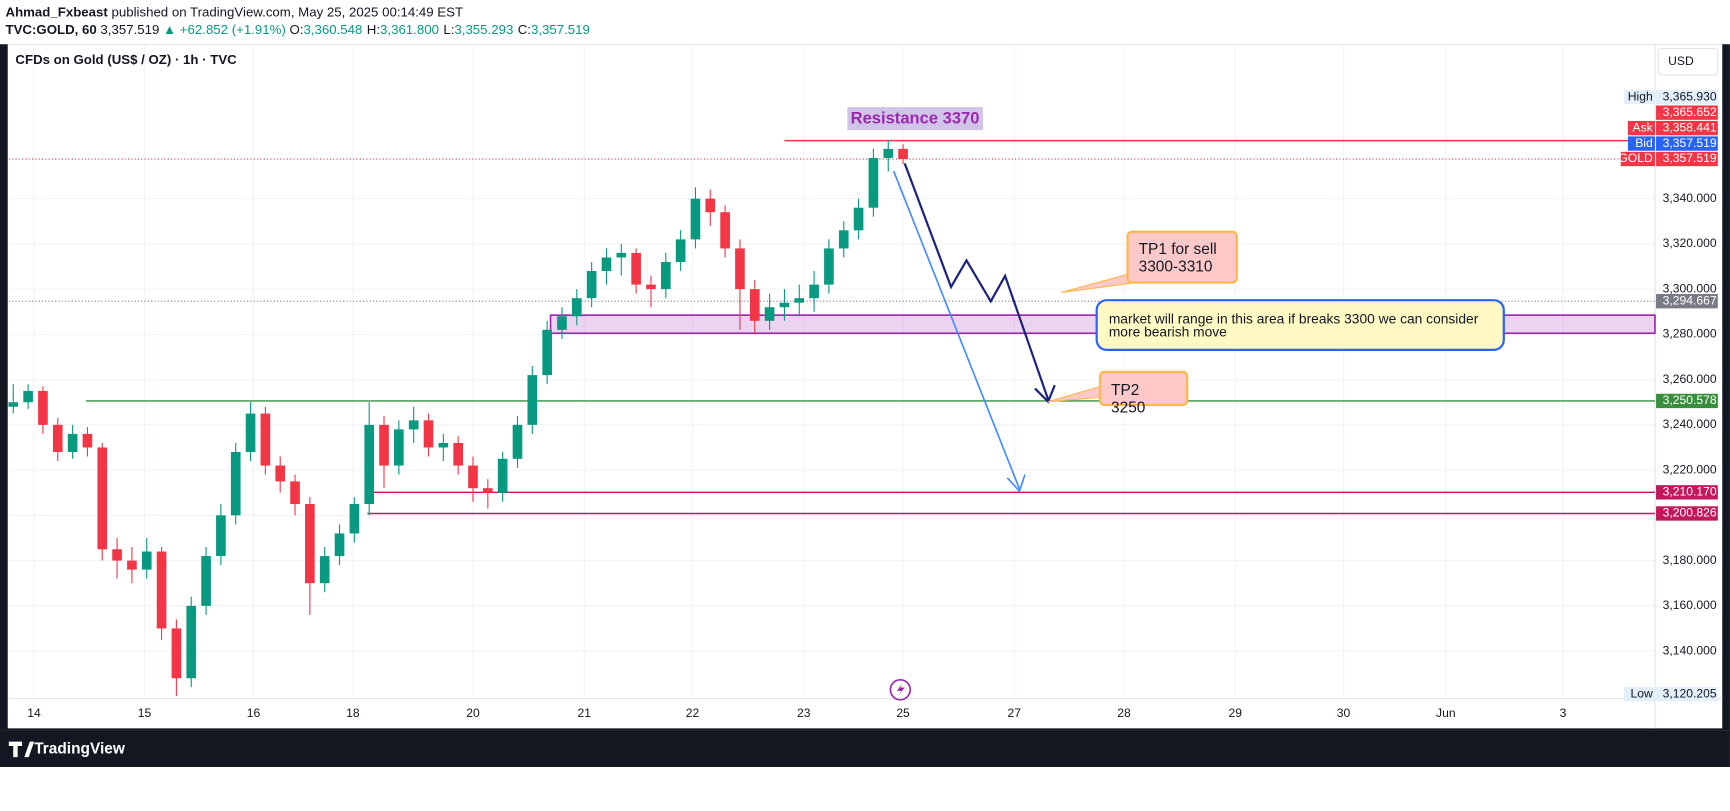 The width and height of the screenshot is (1730, 811). Describe the element at coordinates (1690, 127) in the screenshot. I see `price-label: 3,358.441` at that location.